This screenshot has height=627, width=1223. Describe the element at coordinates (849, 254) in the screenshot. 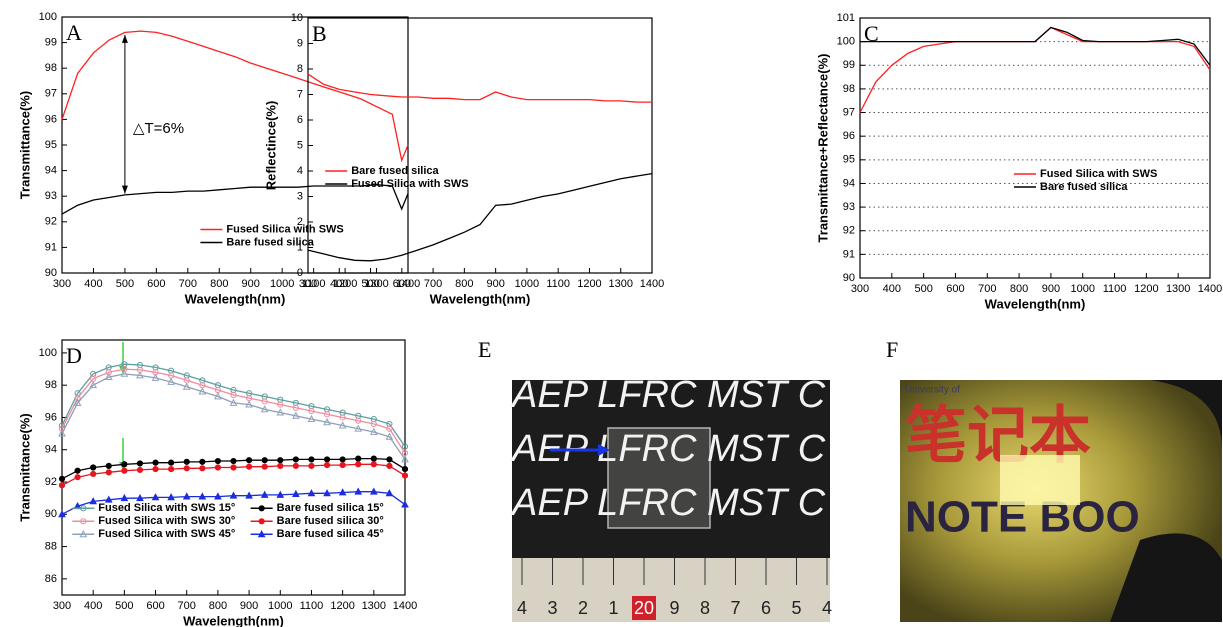

I see `y-tick-label: 91` at that location.